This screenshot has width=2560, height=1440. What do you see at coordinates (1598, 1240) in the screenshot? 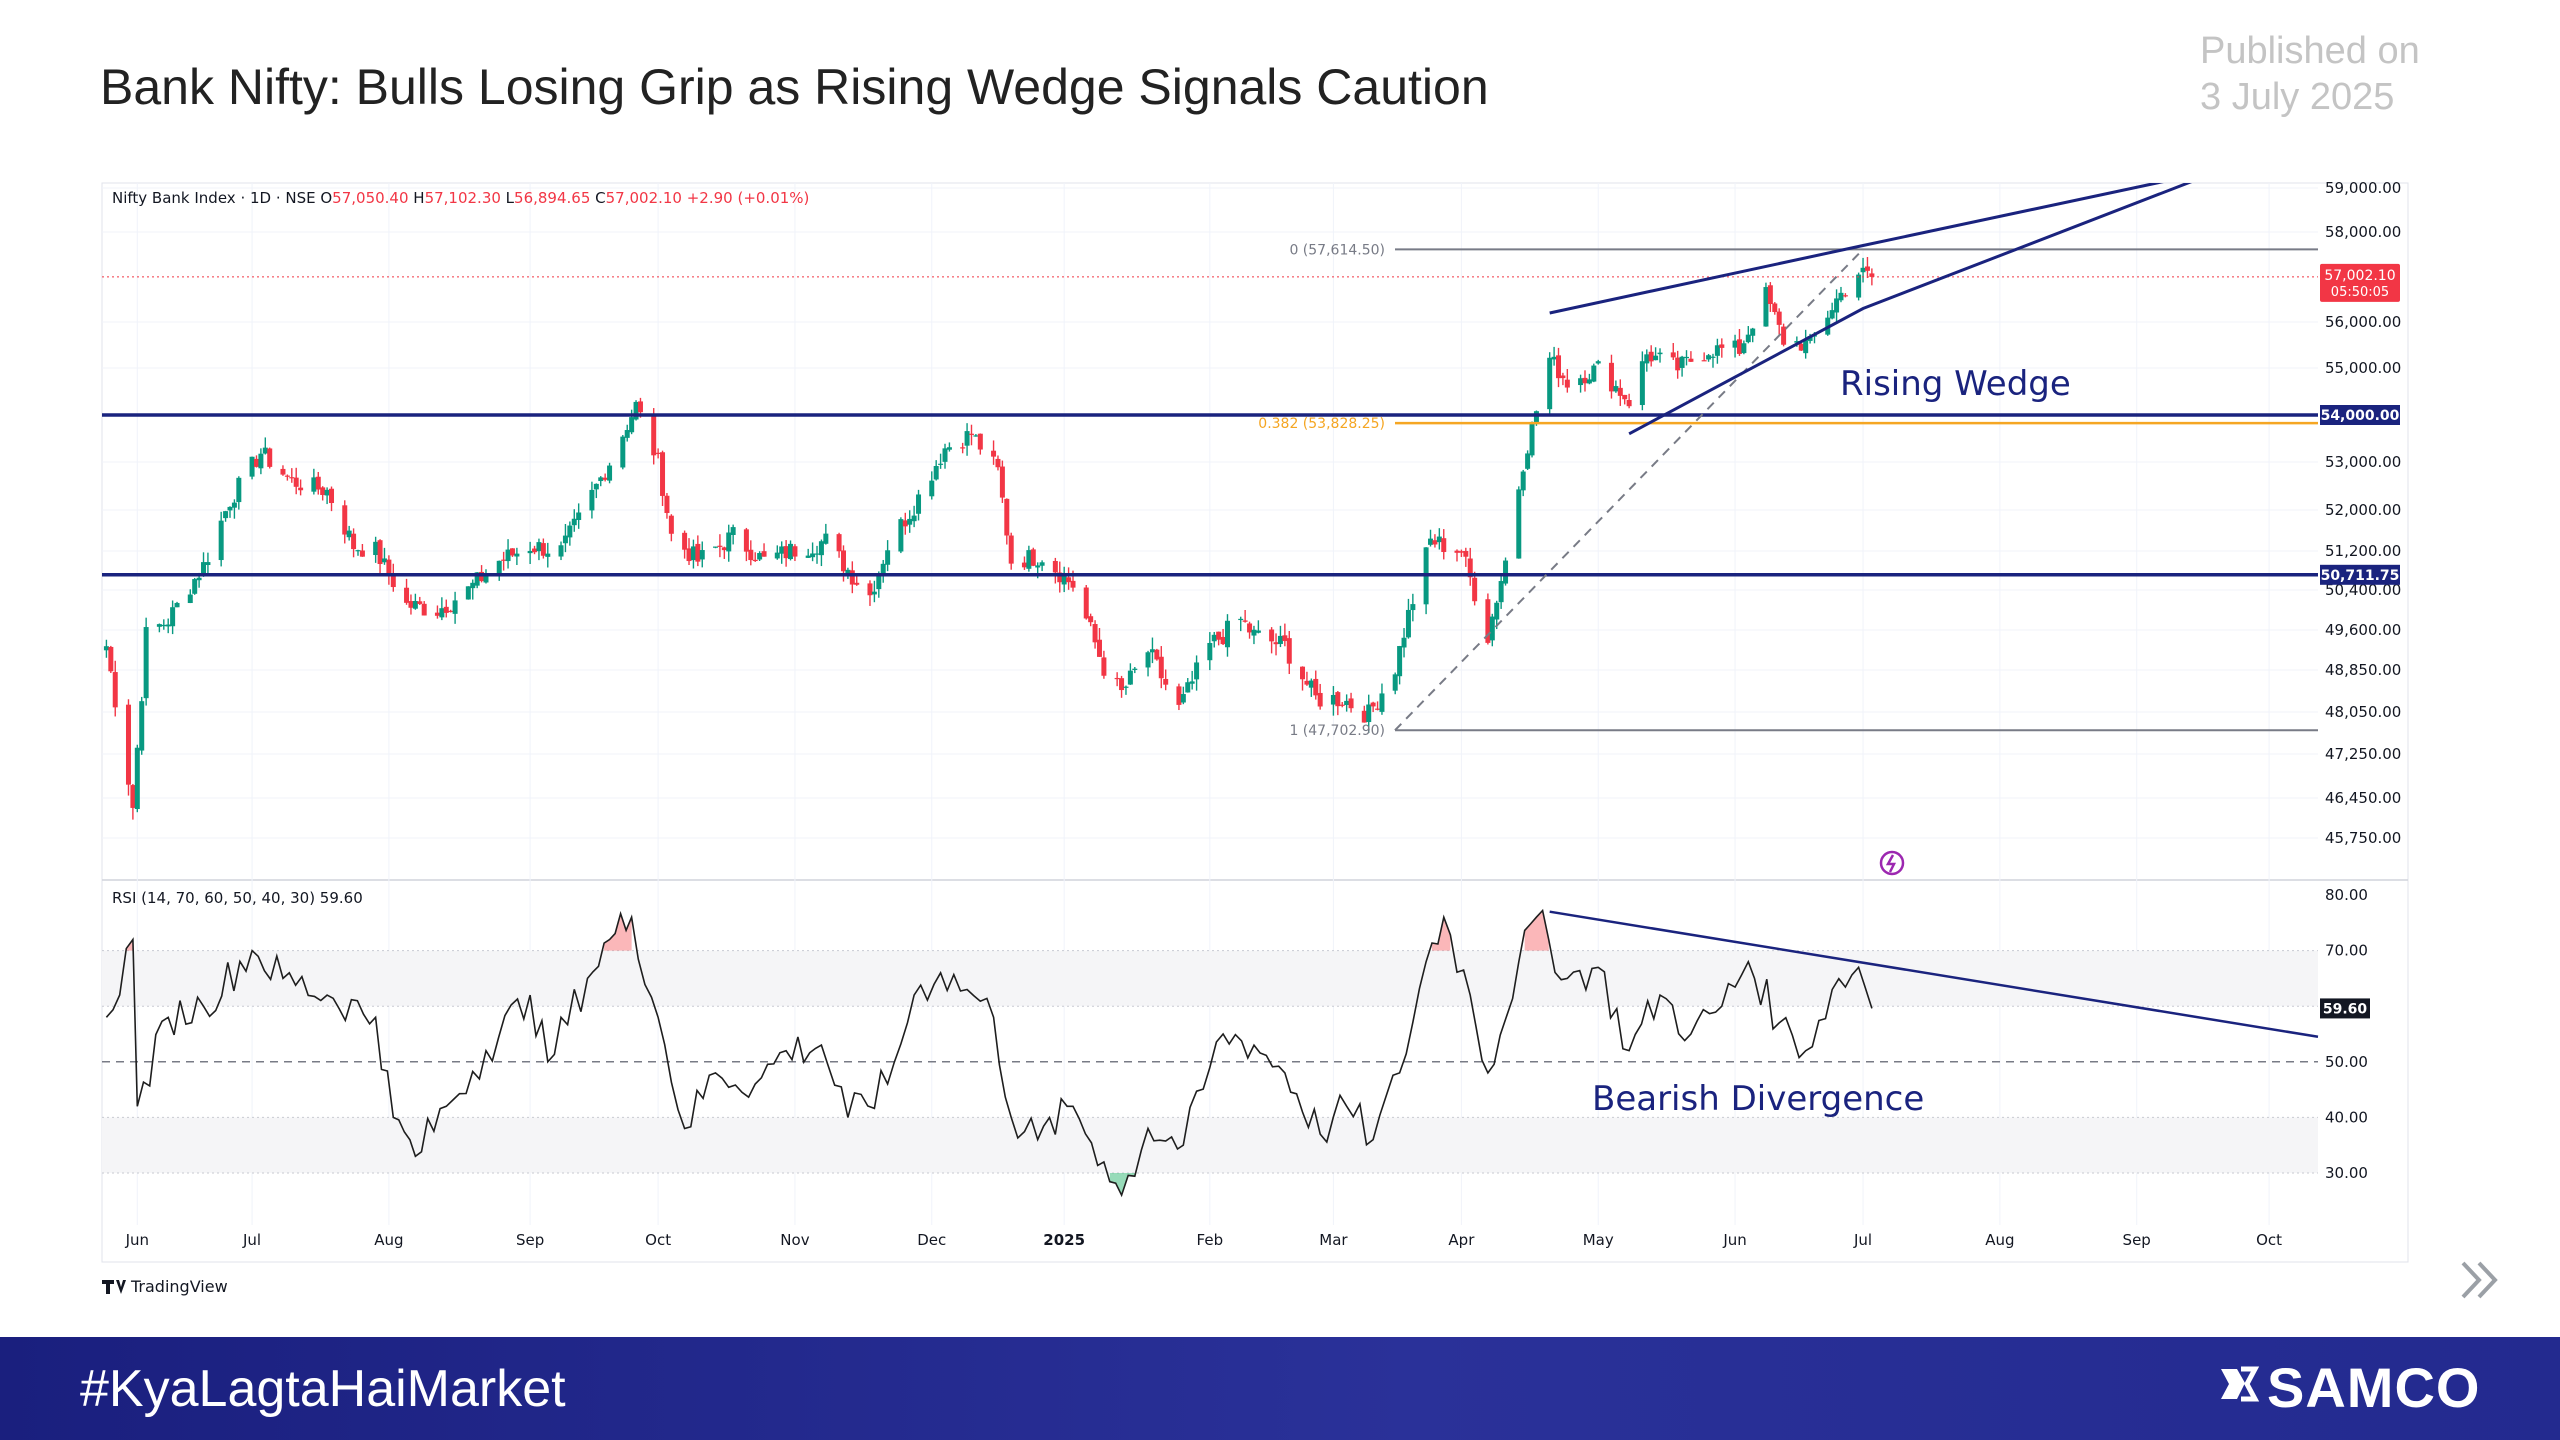
I see `x-tick-label: May` at bounding box center [1598, 1240].